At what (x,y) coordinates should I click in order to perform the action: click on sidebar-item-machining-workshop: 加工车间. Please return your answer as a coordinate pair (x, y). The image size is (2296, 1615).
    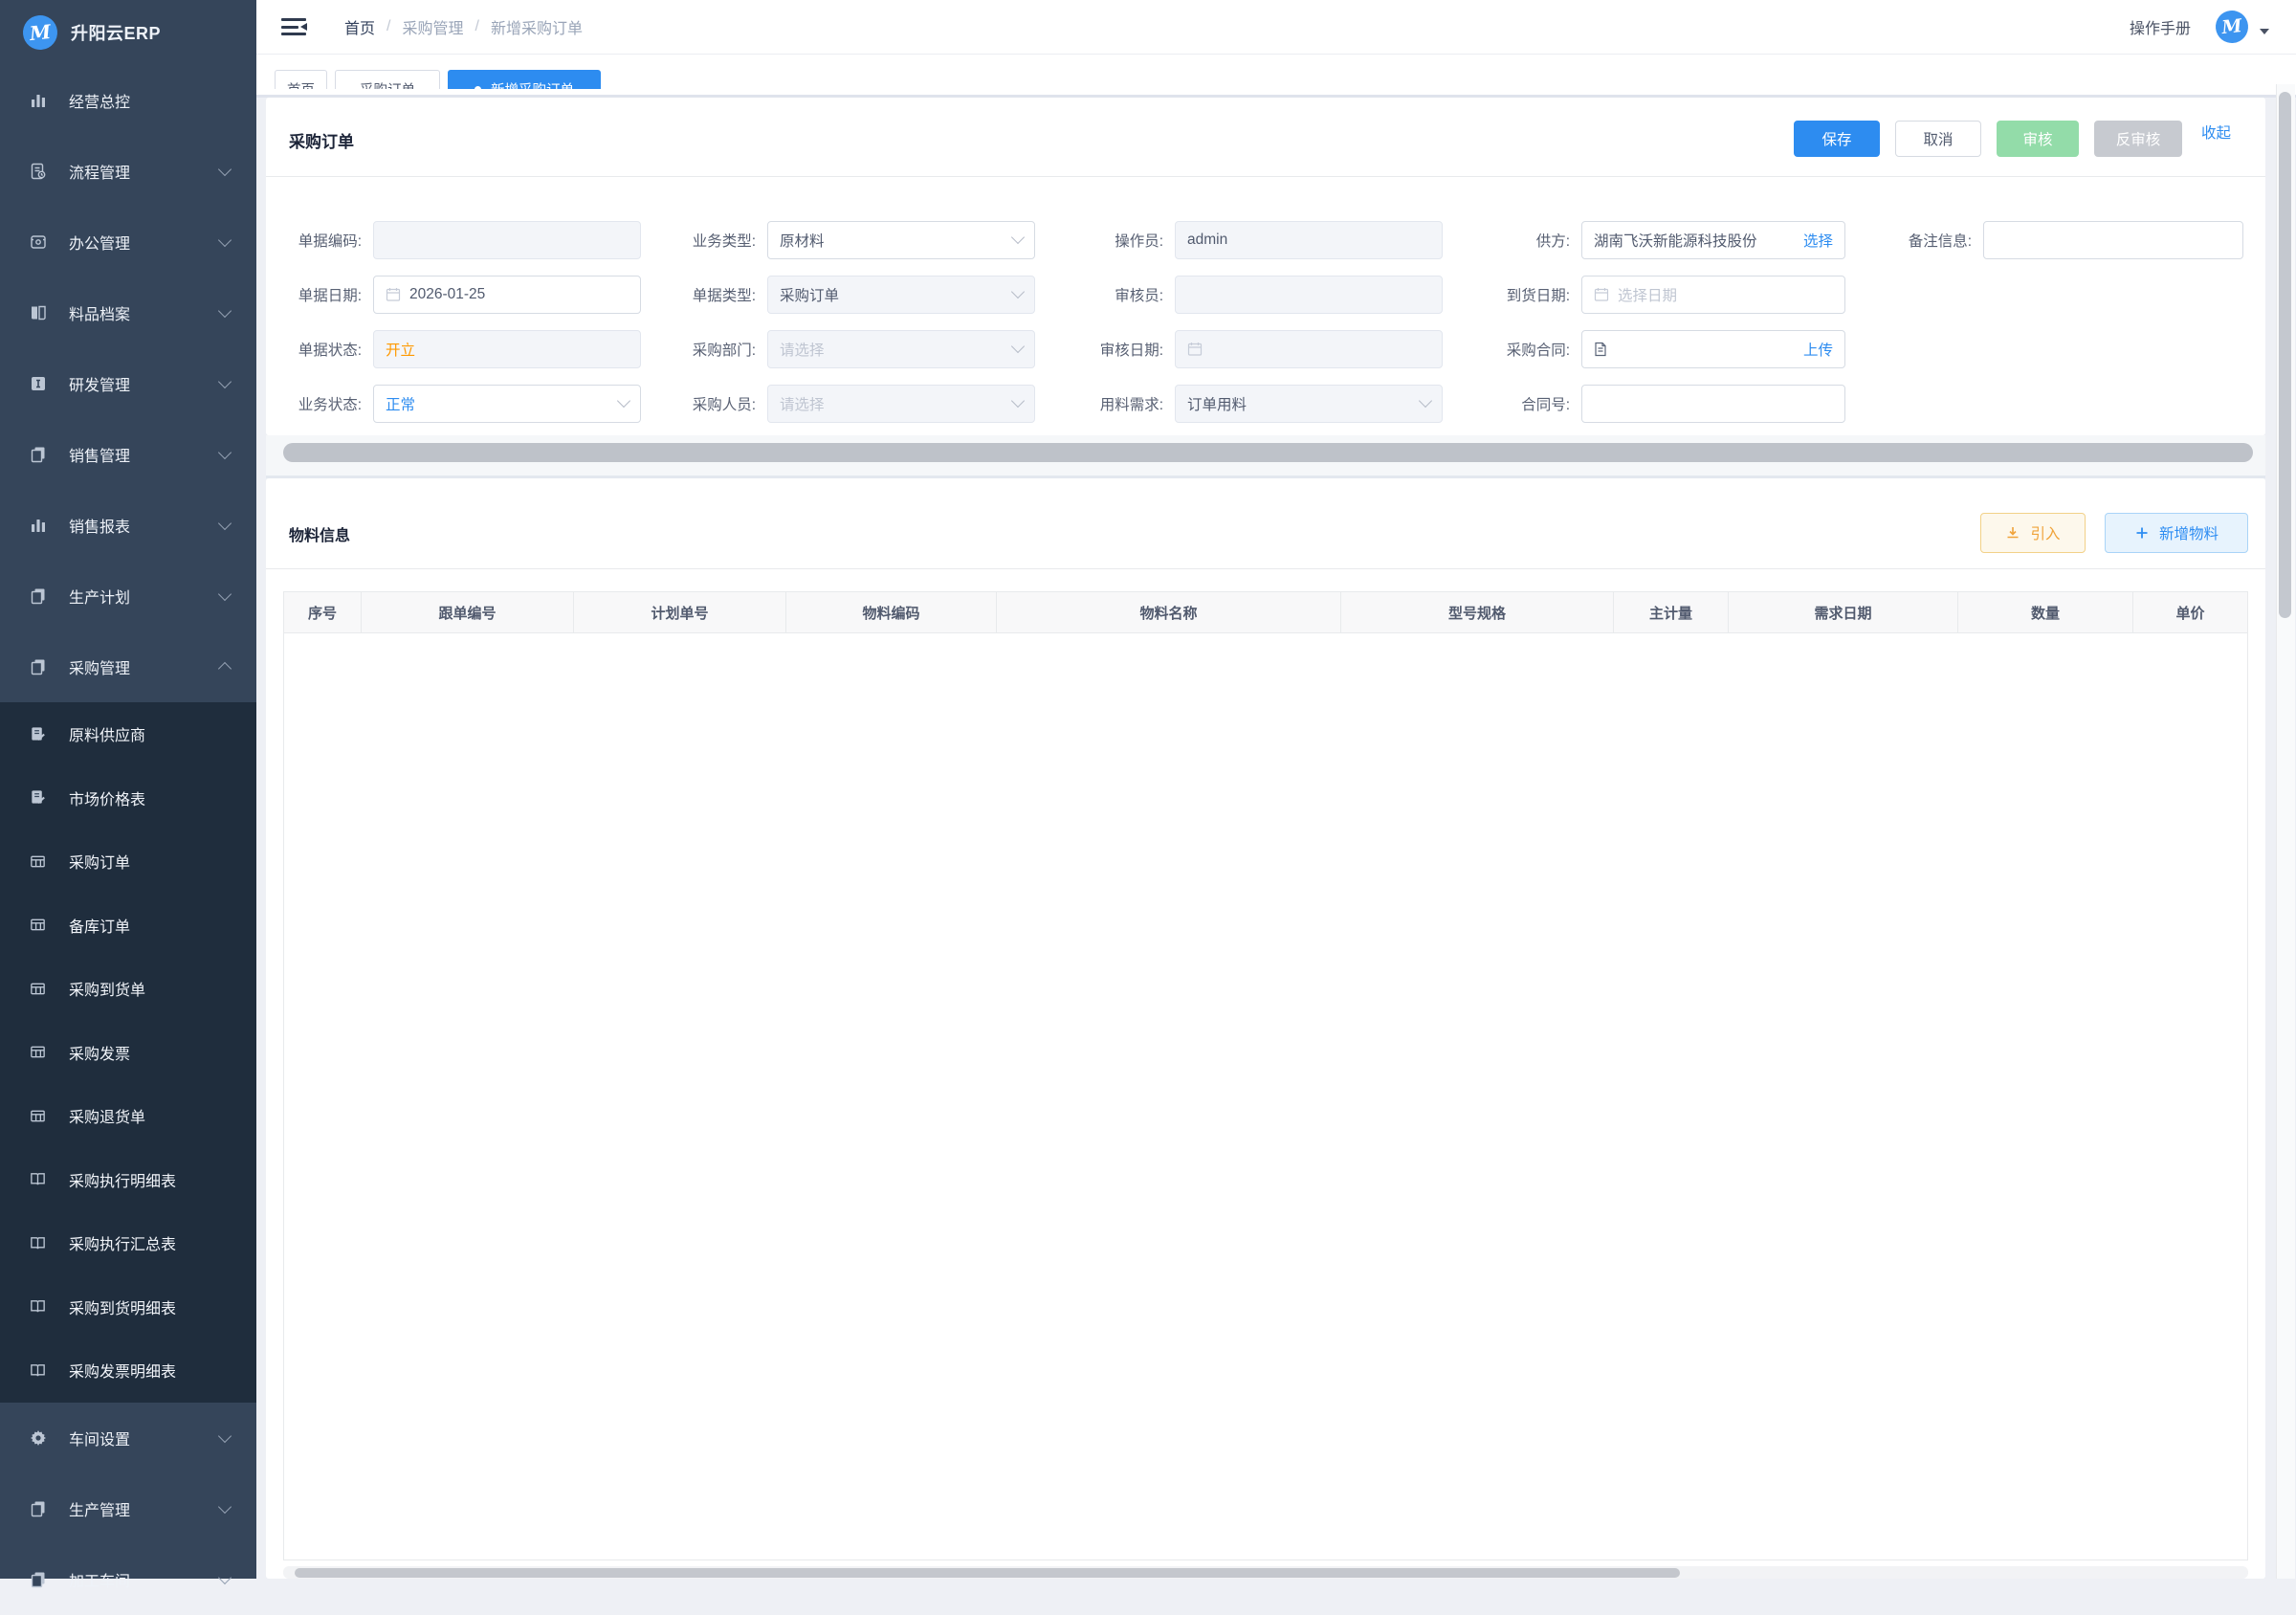
    Looking at the image, I should click on (128, 1579).